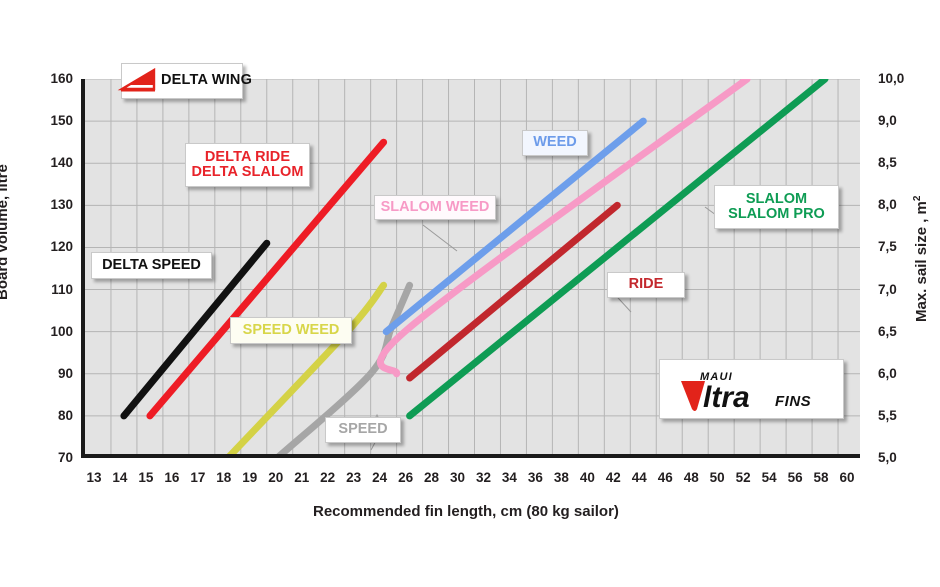 This screenshot has width=940, height=587. Describe the element at coordinates (795, 477) in the screenshot. I see `x-axis-tick-label: 56` at that location.